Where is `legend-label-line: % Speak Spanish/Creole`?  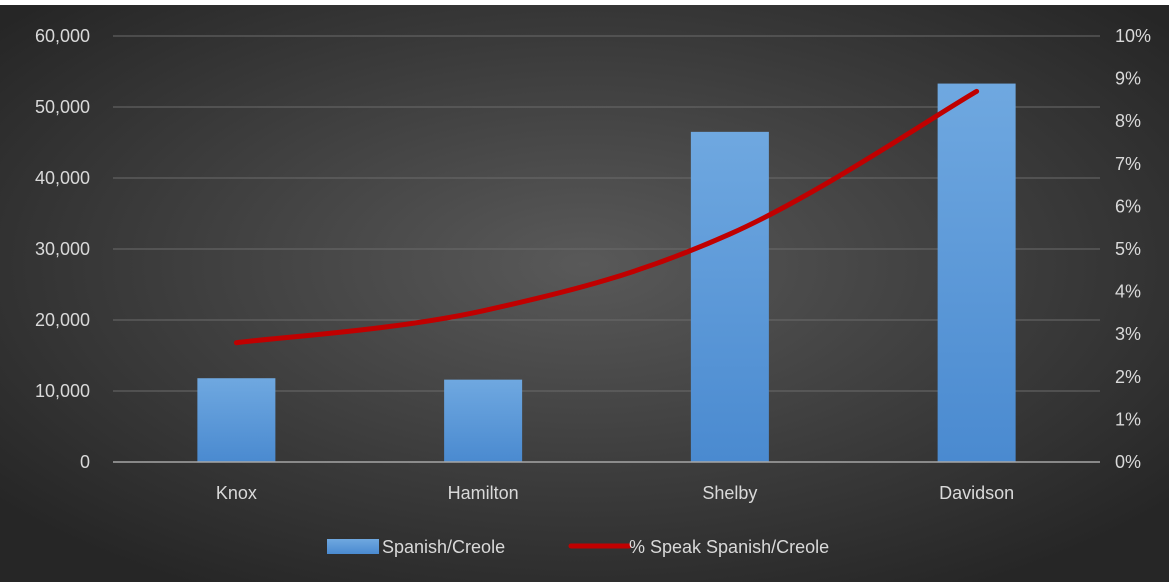 legend-label-line: % Speak Spanish/Creole is located at coordinates (729, 547).